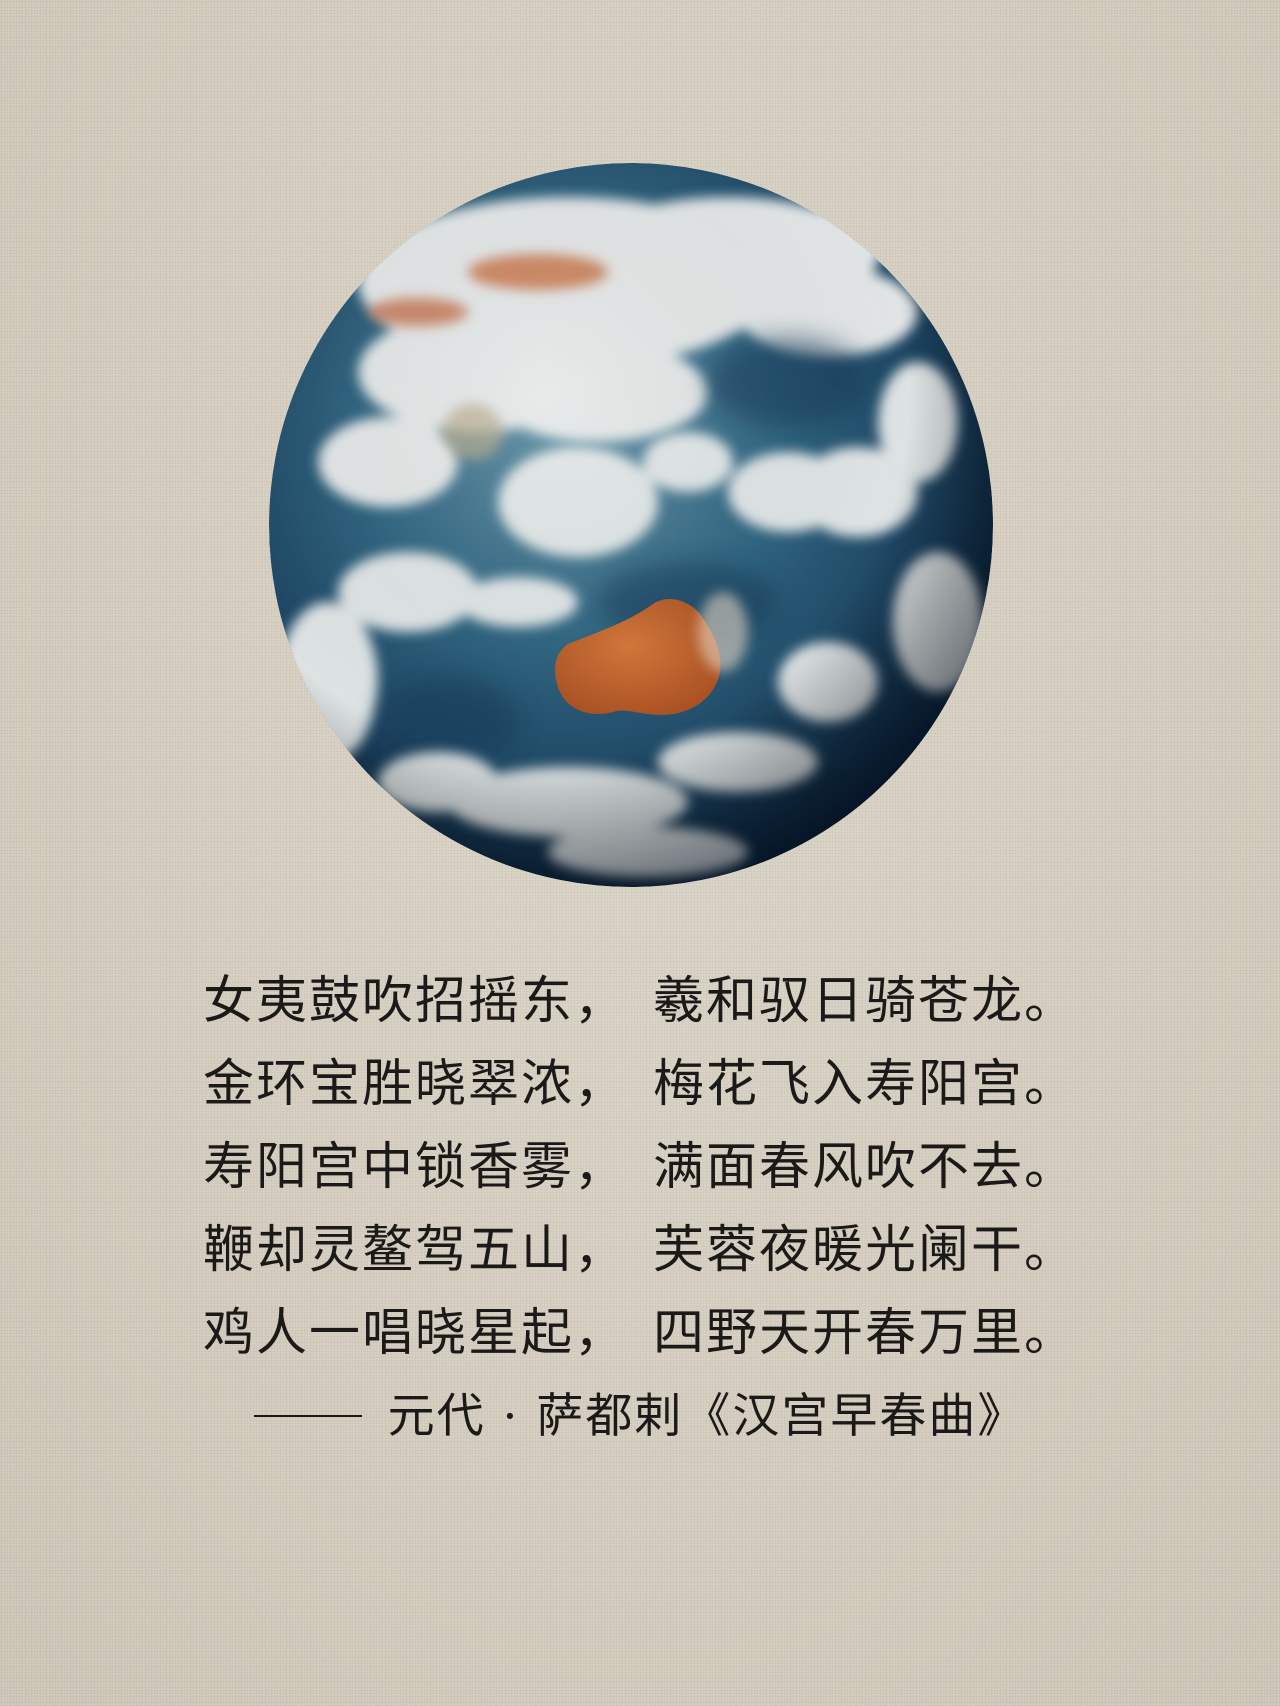 This screenshot has height=1706, width=1280. Describe the element at coordinates (640, 1333) in the screenshot. I see `poem-line: 鸡人一唱晓星起， 四野天开春万里。` at that location.